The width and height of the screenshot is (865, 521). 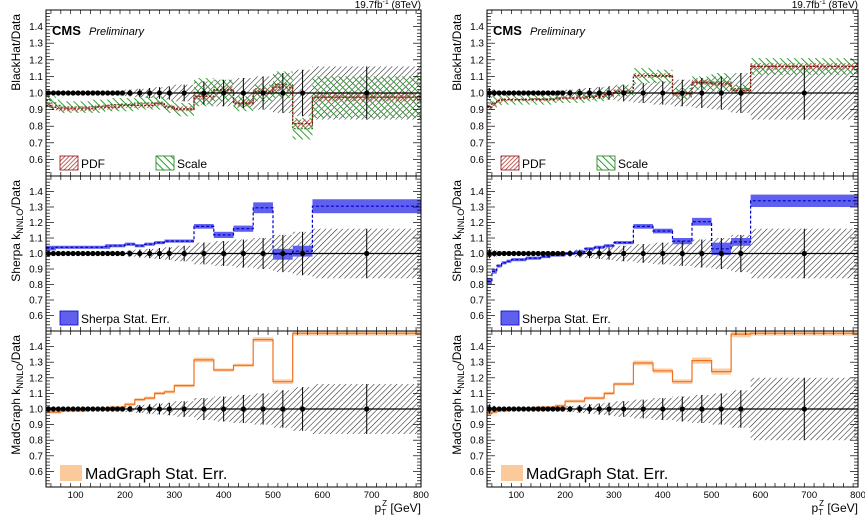 I want to click on x-tick-label: 300, so click(x=174, y=495).